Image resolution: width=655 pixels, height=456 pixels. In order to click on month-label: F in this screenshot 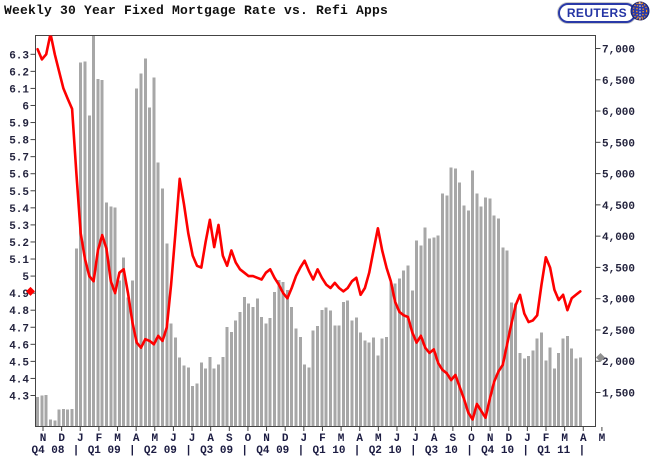, I will do `click(99, 439)`.